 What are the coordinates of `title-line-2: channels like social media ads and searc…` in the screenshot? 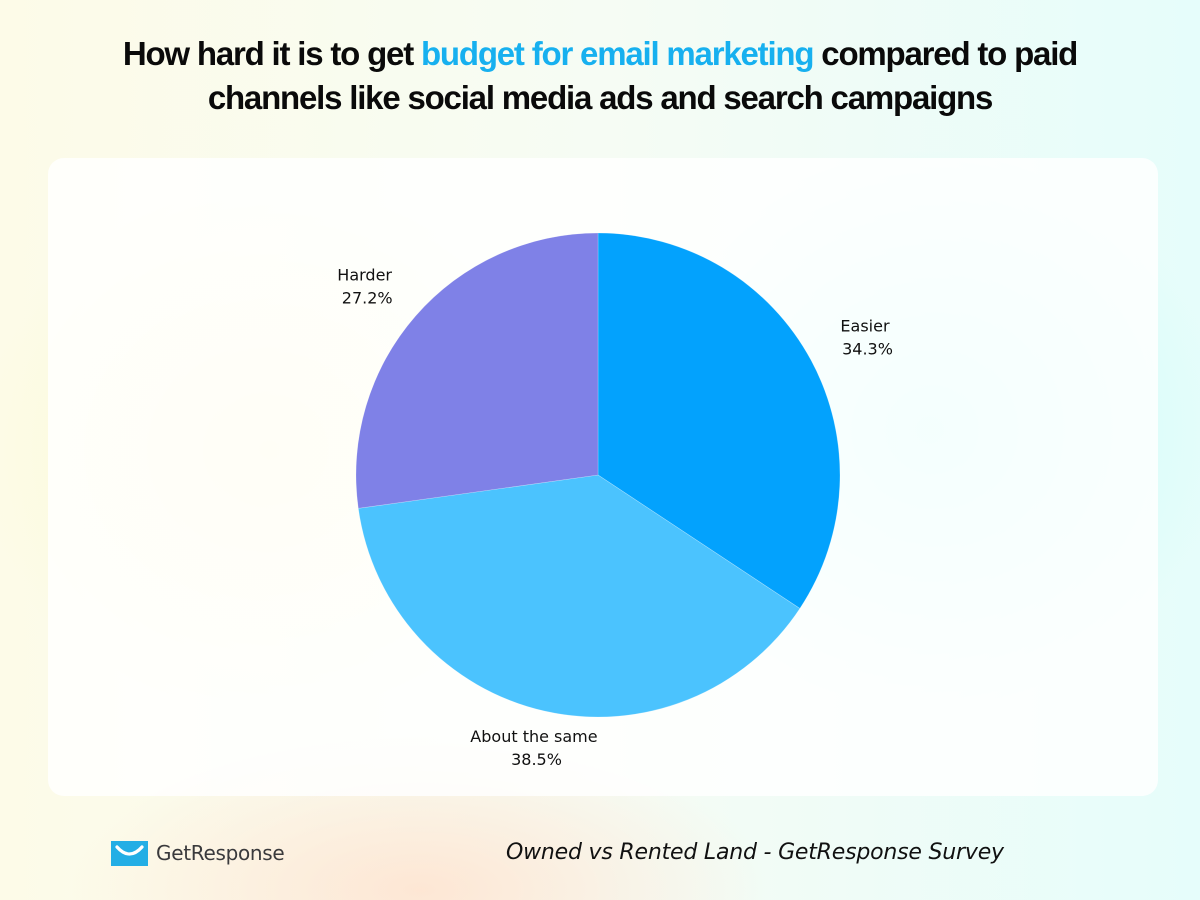 It's located at (600, 97).